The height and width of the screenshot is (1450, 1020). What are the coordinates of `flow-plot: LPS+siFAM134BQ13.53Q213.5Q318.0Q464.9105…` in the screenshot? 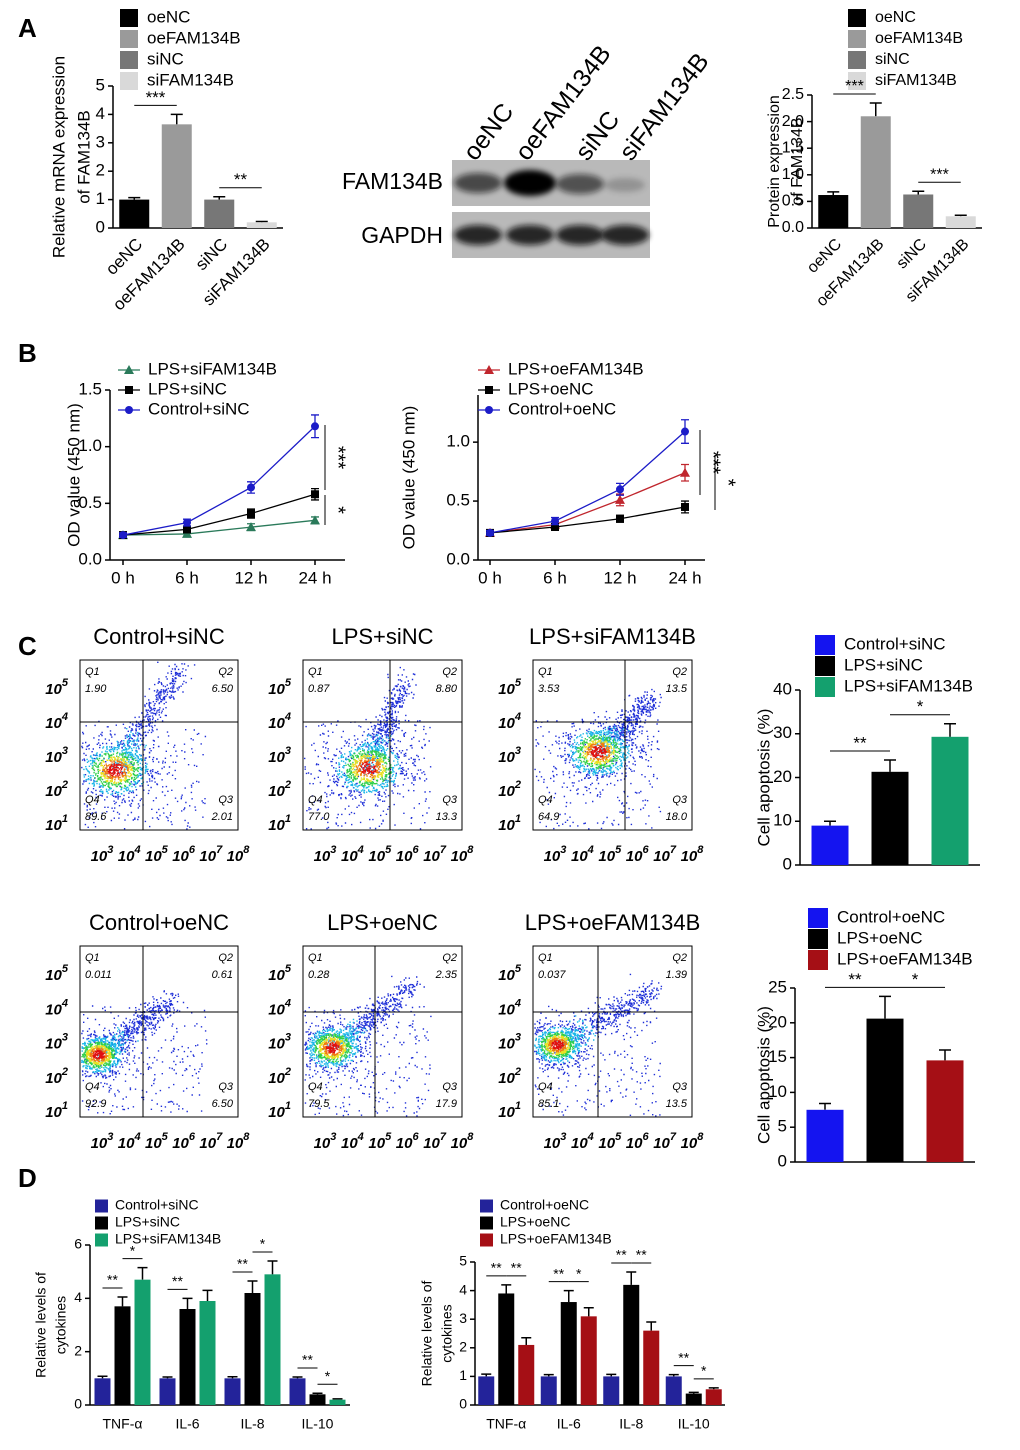 It's located at (601, 744).